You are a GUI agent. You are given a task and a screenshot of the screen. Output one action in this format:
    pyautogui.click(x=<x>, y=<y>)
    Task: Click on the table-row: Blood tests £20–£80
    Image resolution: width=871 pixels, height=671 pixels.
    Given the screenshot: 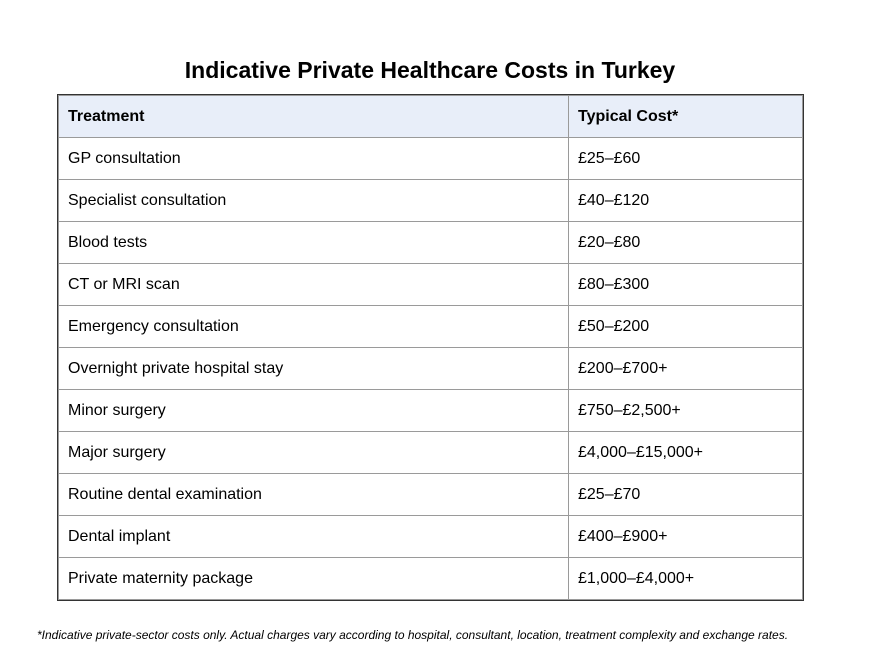 What is the action you would take?
    pyautogui.click(x=430, y=242)
    